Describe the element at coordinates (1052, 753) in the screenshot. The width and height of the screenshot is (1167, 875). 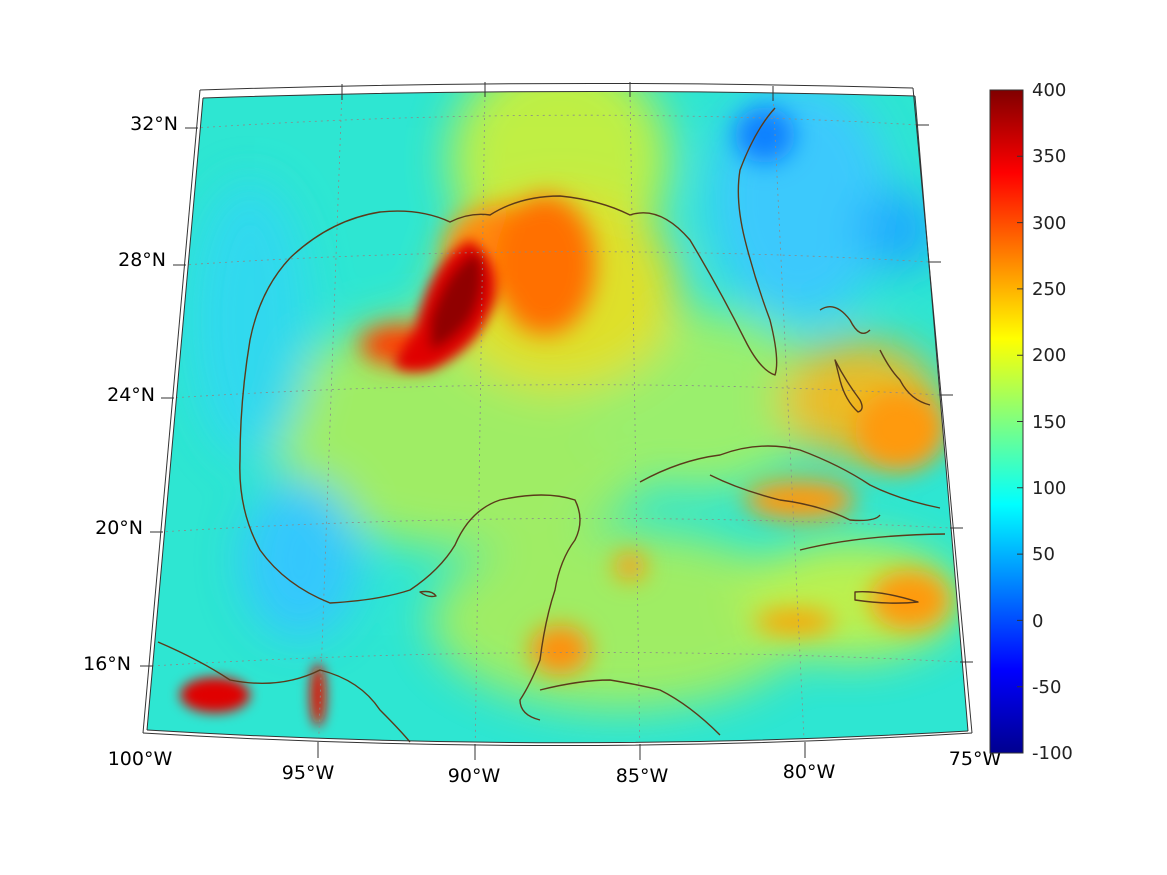
I see `colorbar-tick-label: -100` at that location.